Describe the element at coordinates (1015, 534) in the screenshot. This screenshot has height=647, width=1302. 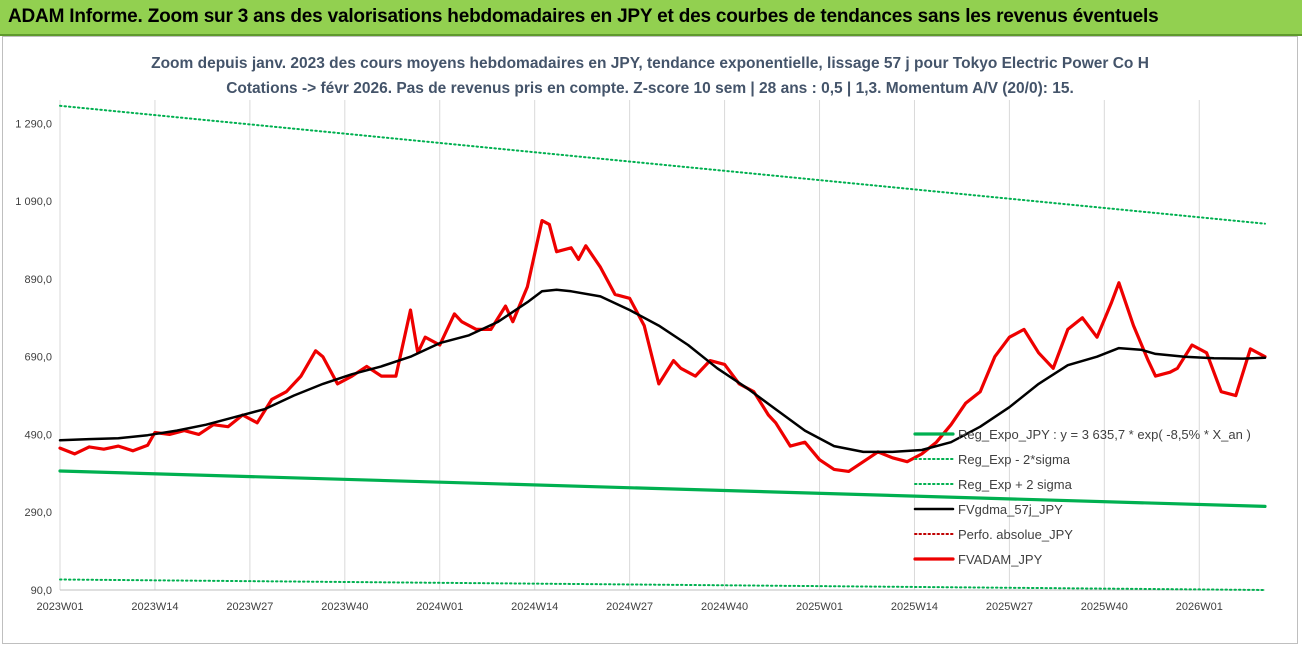
I see `legend-label: Perfo. absolue_JPY` at that location.